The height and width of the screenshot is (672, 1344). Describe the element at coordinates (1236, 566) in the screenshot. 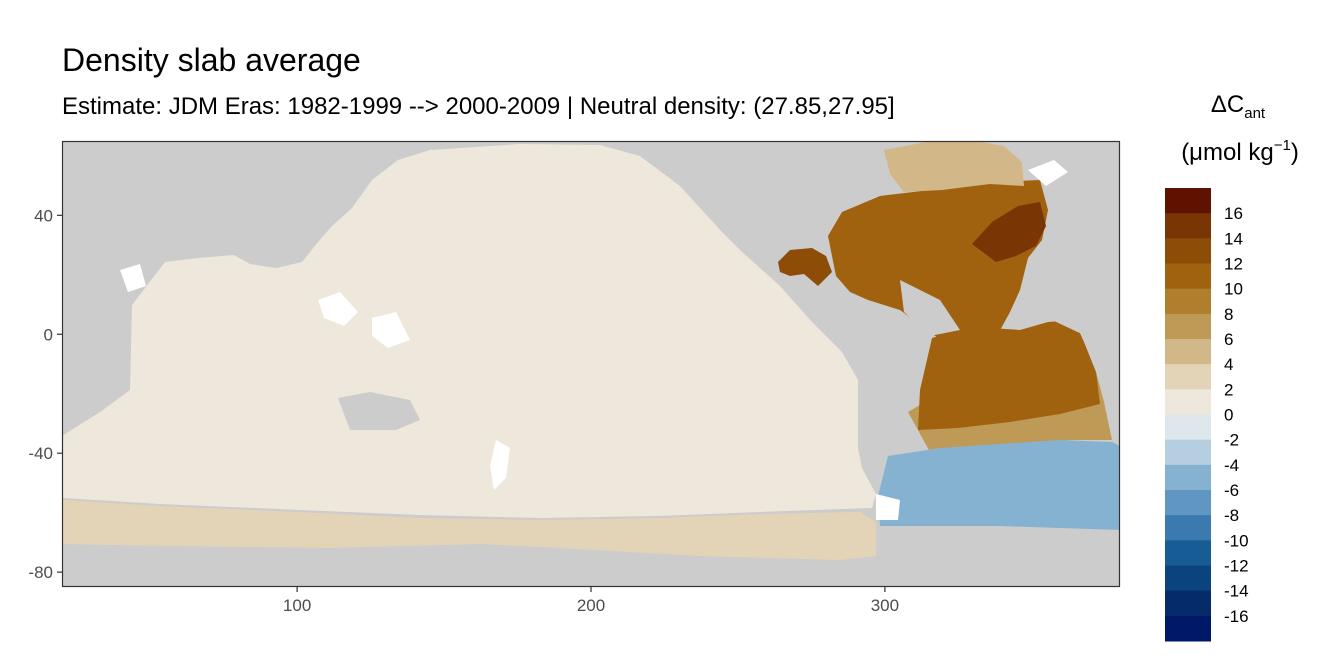

I see `legend-label: -12` at that location.